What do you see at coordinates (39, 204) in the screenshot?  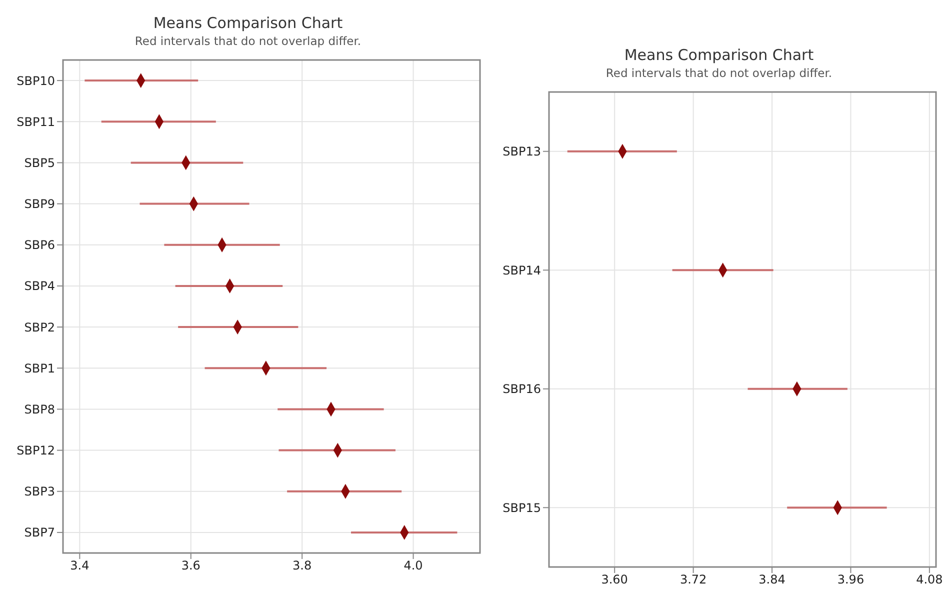 I see `y-tick-label: SBP9` at bounding box center [39, 204].